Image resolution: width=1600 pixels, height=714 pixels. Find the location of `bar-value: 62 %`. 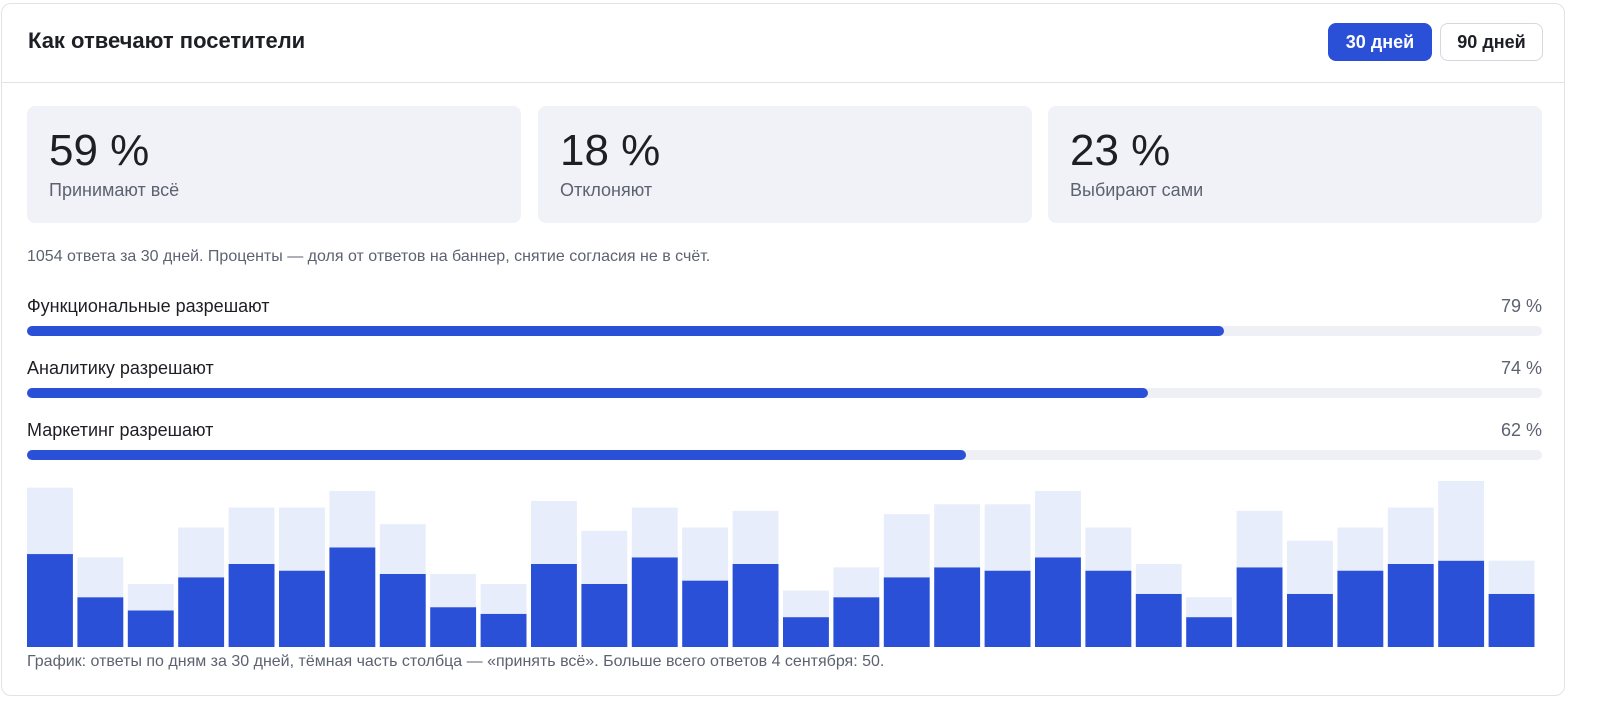

bar-value: 62 % is located at coordinates (1521, 430).